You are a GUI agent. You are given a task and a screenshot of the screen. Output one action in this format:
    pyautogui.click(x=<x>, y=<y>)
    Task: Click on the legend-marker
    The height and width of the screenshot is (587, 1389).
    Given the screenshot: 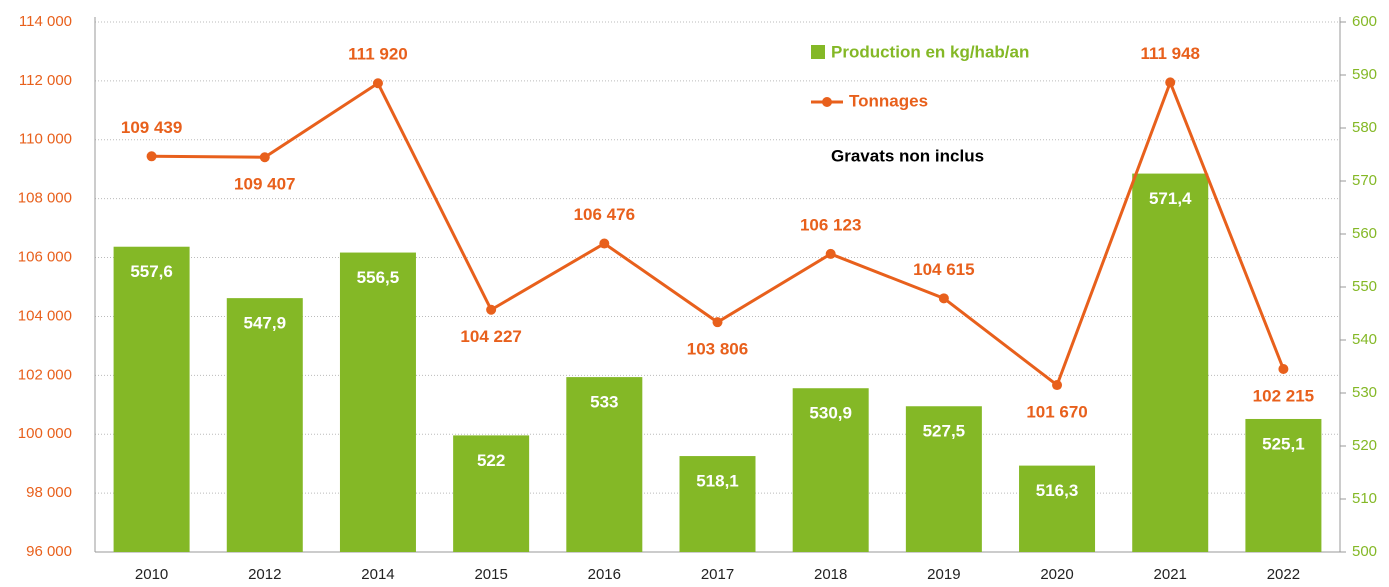 What is the action you would take?
    pyautogui.click(x=827, y=102)
    